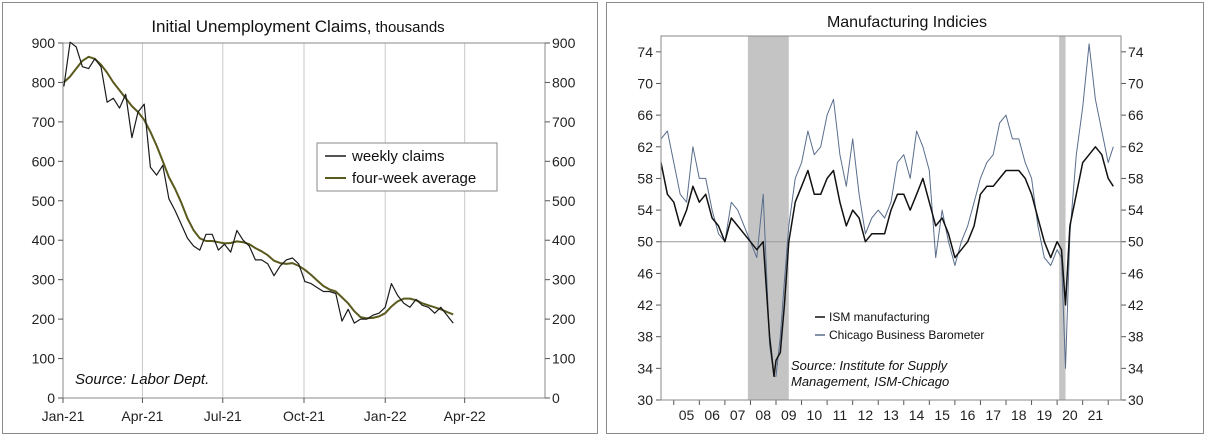 The width and height of the screenshot is (1207, 439). Describe the element at coordinates (1136, 368) in the screenshot. I see `y-right-tick-label-34: 34` at that location.